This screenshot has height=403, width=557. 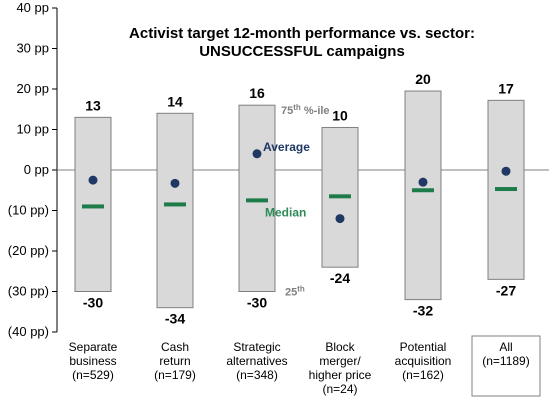 What do you see at coordinates (505, 347) in the screenshot?
I see `category-label: All` at bounding box center [505, 347].